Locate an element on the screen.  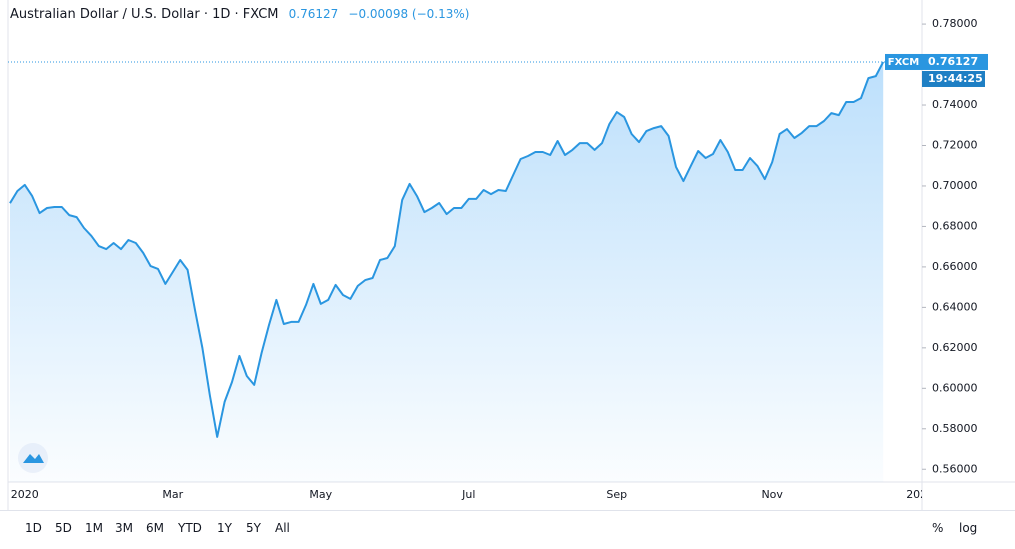
y-tick-label: 0.58000 is located at coordinates (955, 428).